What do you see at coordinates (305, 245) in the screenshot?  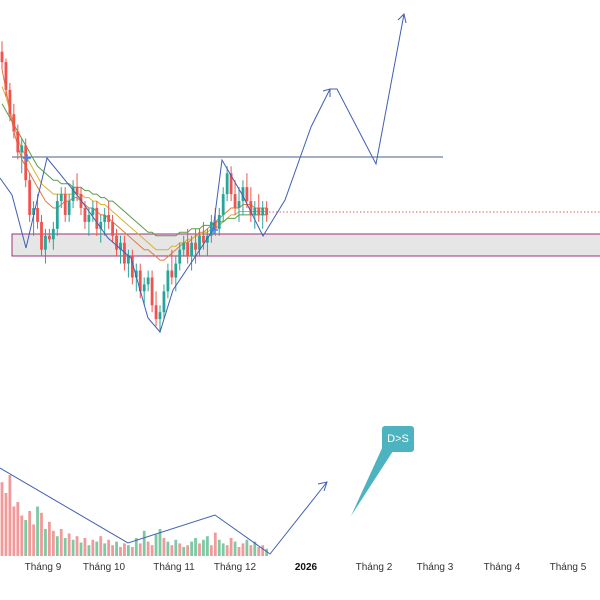 I see `support-zone` at bounding box center [305, 245].